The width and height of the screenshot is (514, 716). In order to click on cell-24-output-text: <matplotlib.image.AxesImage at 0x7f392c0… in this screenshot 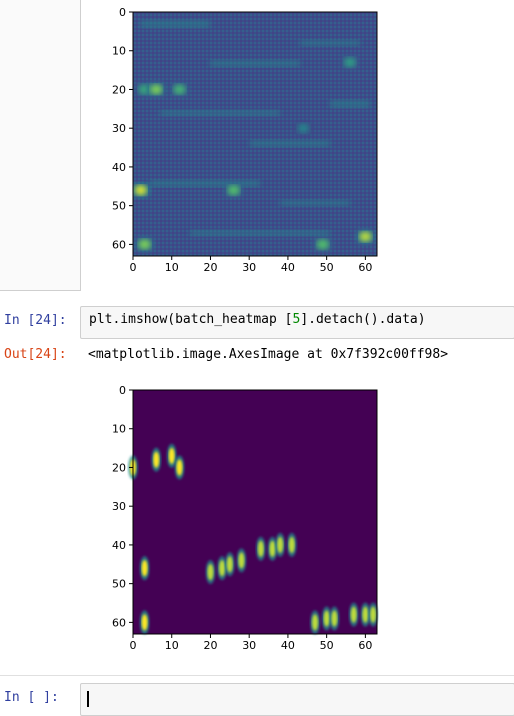, I will do `click(268, 354)`.